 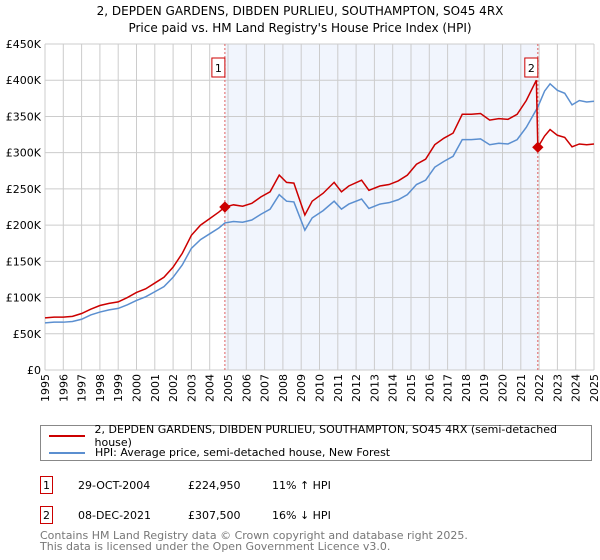 I want to click on x-tick-label: 2019, so click(x=484, y=388).